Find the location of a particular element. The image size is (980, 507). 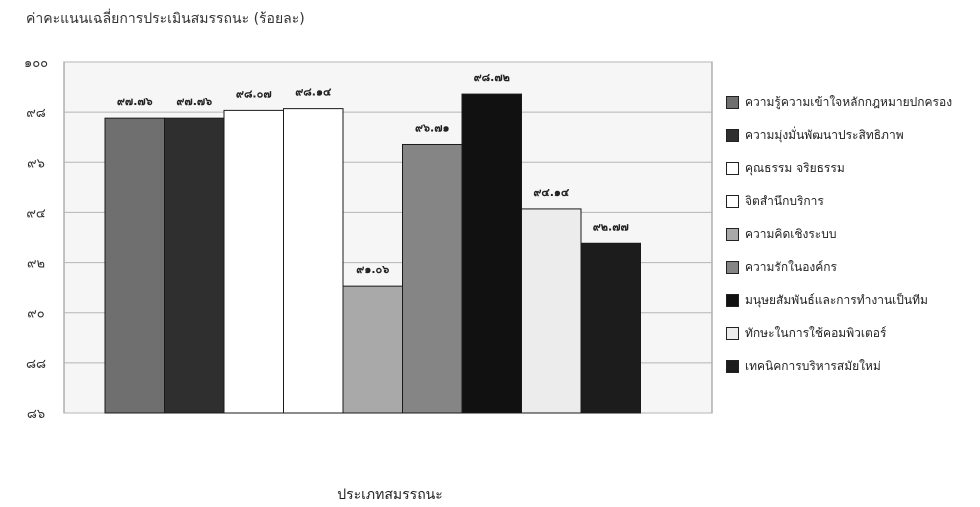

legend-label: ความรักในองค์กร is located at coordinates (791, 267).